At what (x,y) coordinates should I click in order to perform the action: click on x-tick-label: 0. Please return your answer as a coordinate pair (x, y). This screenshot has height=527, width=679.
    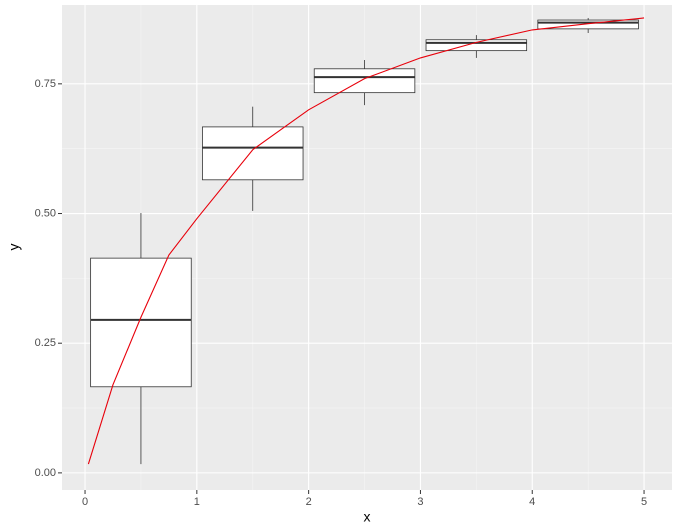
    Looking at the image, I should click on (85, 502).